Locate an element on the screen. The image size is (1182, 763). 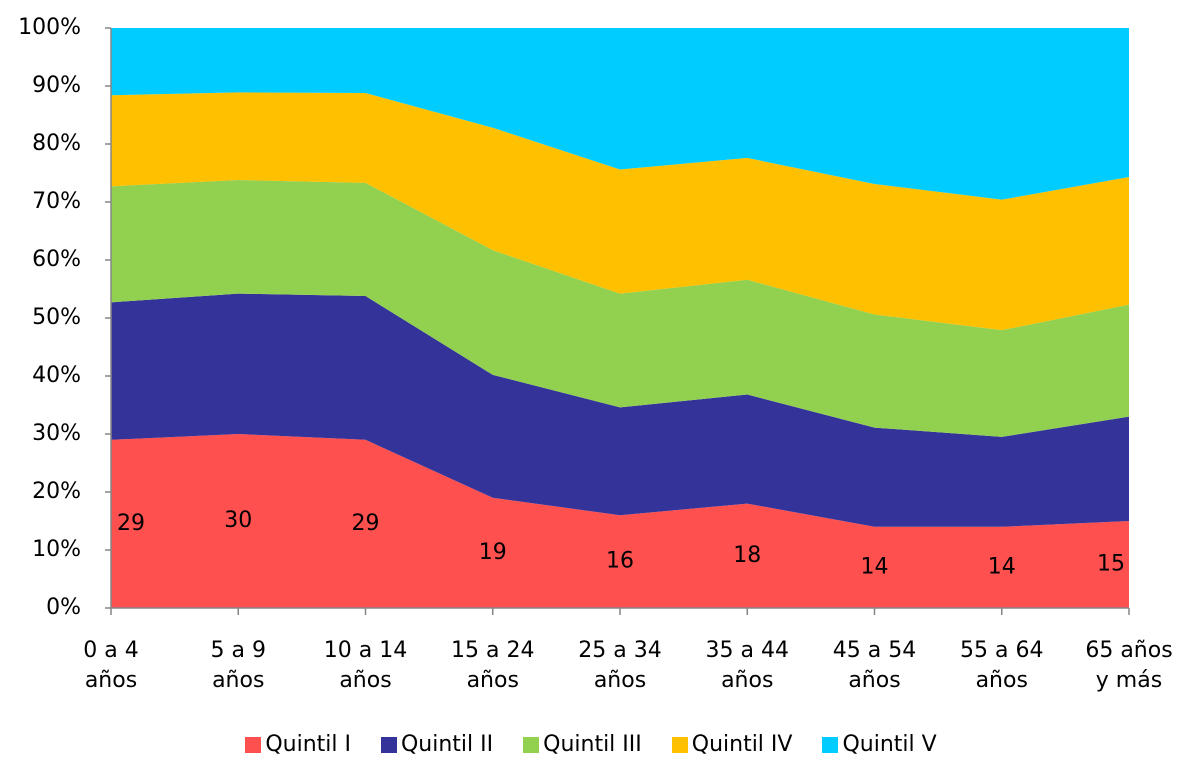
y-tick-label: 30% is located at coordinates (56, 433).